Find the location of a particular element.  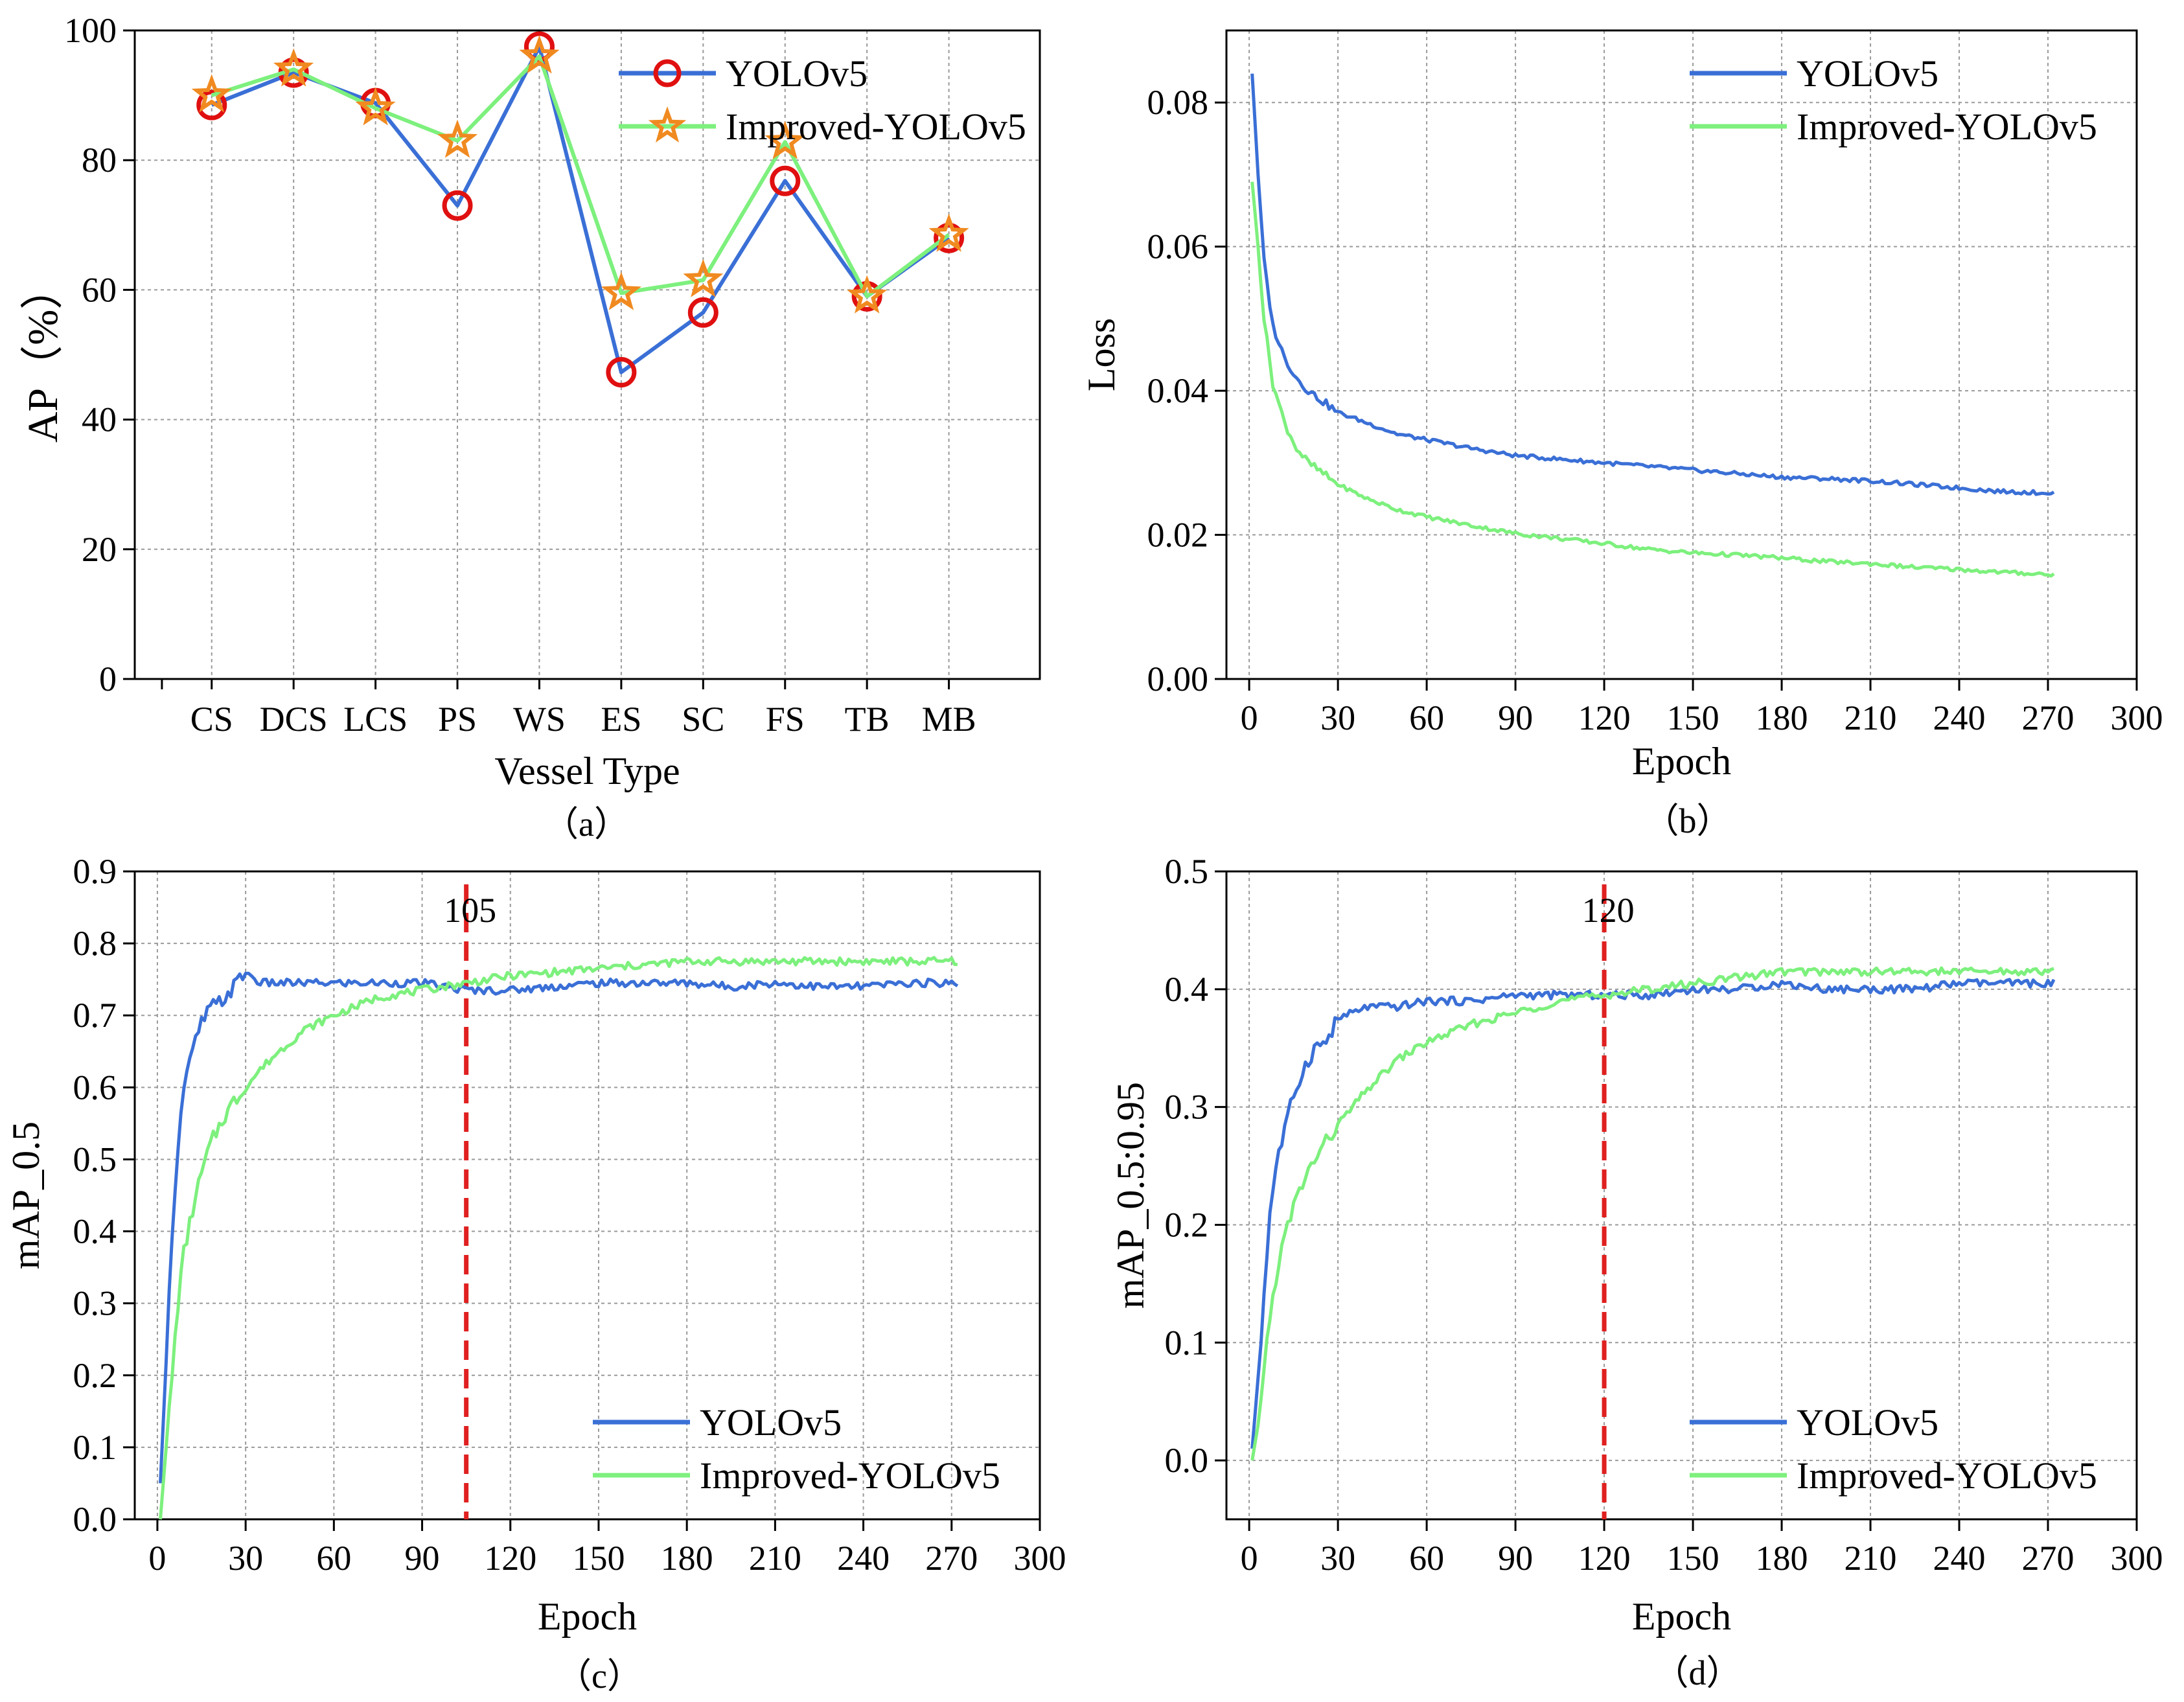

panel-caption: （d） is located at coordinates (1698, 1673).